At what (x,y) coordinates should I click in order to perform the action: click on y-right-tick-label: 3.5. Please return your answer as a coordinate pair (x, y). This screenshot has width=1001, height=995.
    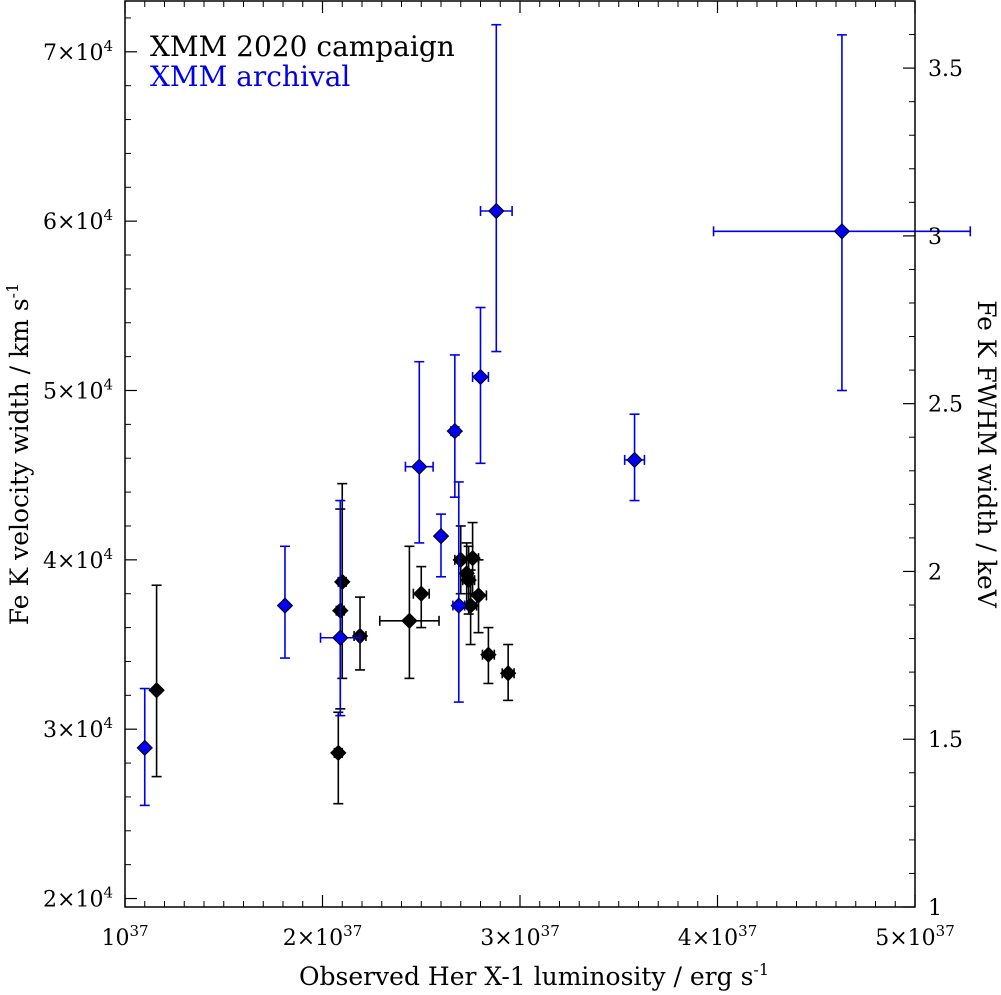
    Looking at the image, I should click on (945, 69).